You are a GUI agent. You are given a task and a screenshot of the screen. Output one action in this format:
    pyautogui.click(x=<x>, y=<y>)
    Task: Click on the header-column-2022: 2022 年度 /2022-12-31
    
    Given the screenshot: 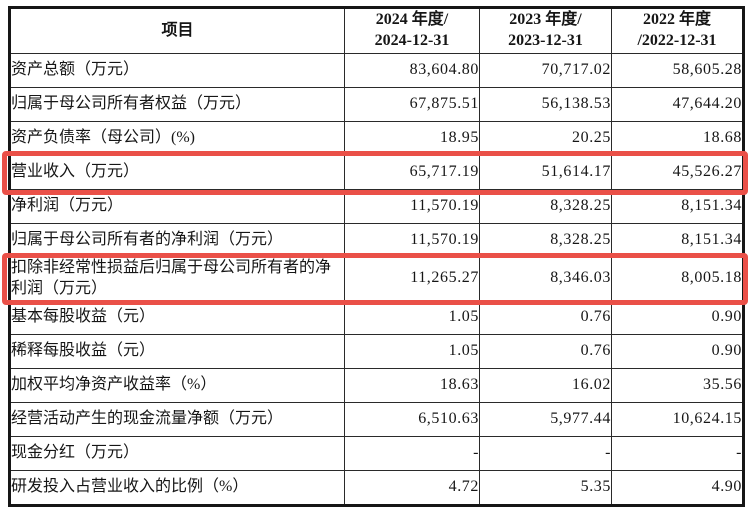 What is the action you would take?
    pyautogui.click(x=677, y=30)
    